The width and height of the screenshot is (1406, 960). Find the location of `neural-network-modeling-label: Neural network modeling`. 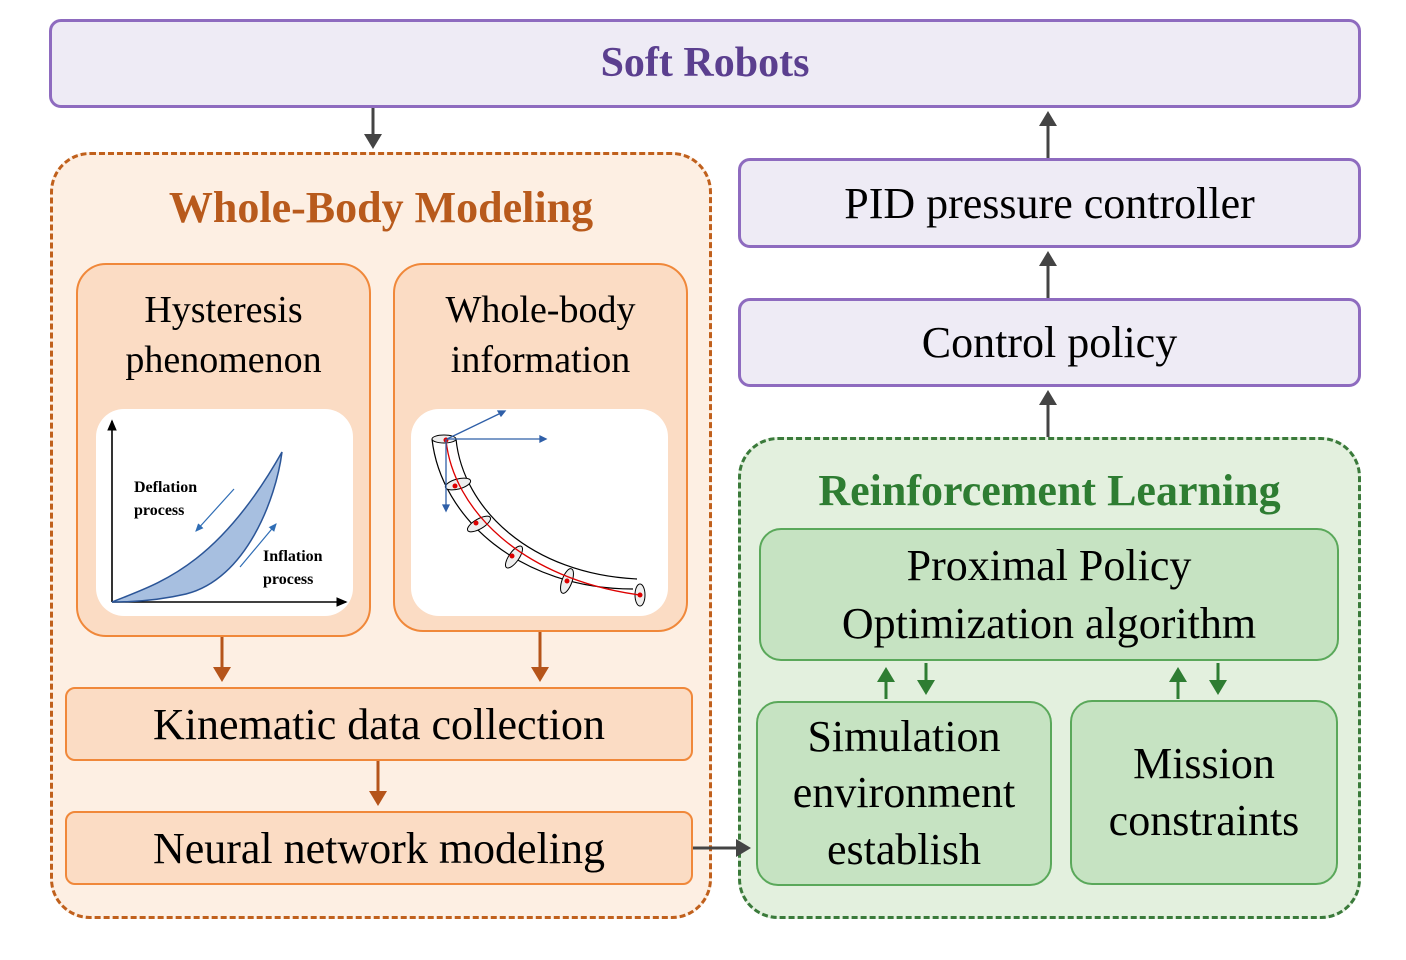

neural-network-modeling-label: Neural network modeling is located at coordinates (379, 848).